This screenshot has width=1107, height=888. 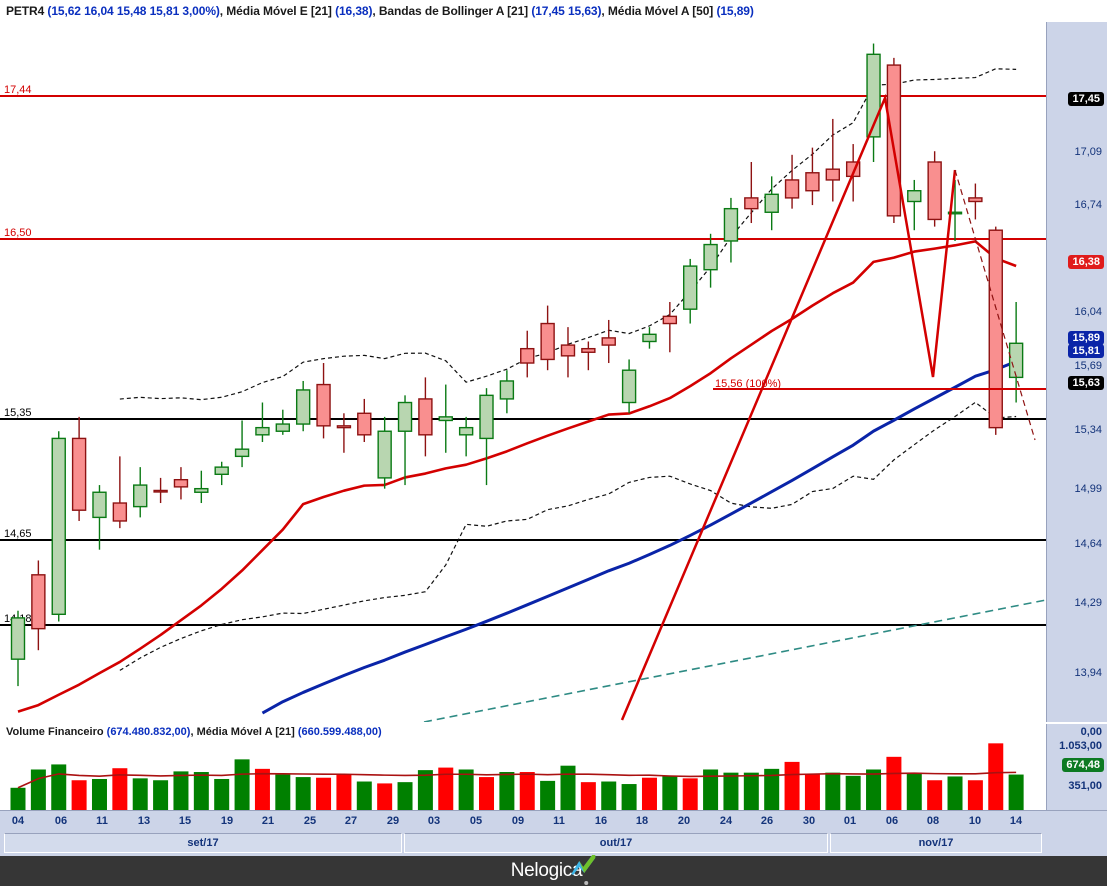 What do you see at coordinates (279, 11) in the screenshot?
I see `ema21-label: Média Móvel E [21]` at bounding box center [279, 11].